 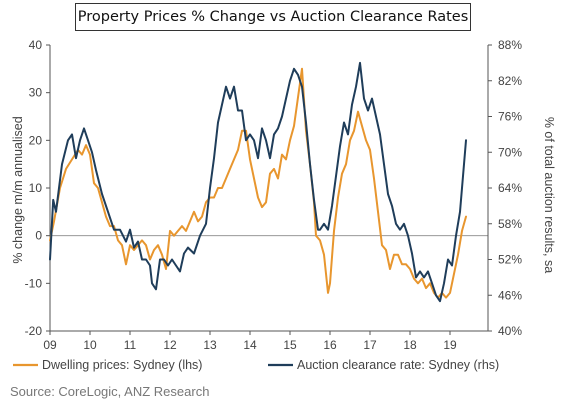 What do you see at coordinates (130, 345) in the screenshot?
I see `x-tick-label: 11` at bounding box center [130, 345].